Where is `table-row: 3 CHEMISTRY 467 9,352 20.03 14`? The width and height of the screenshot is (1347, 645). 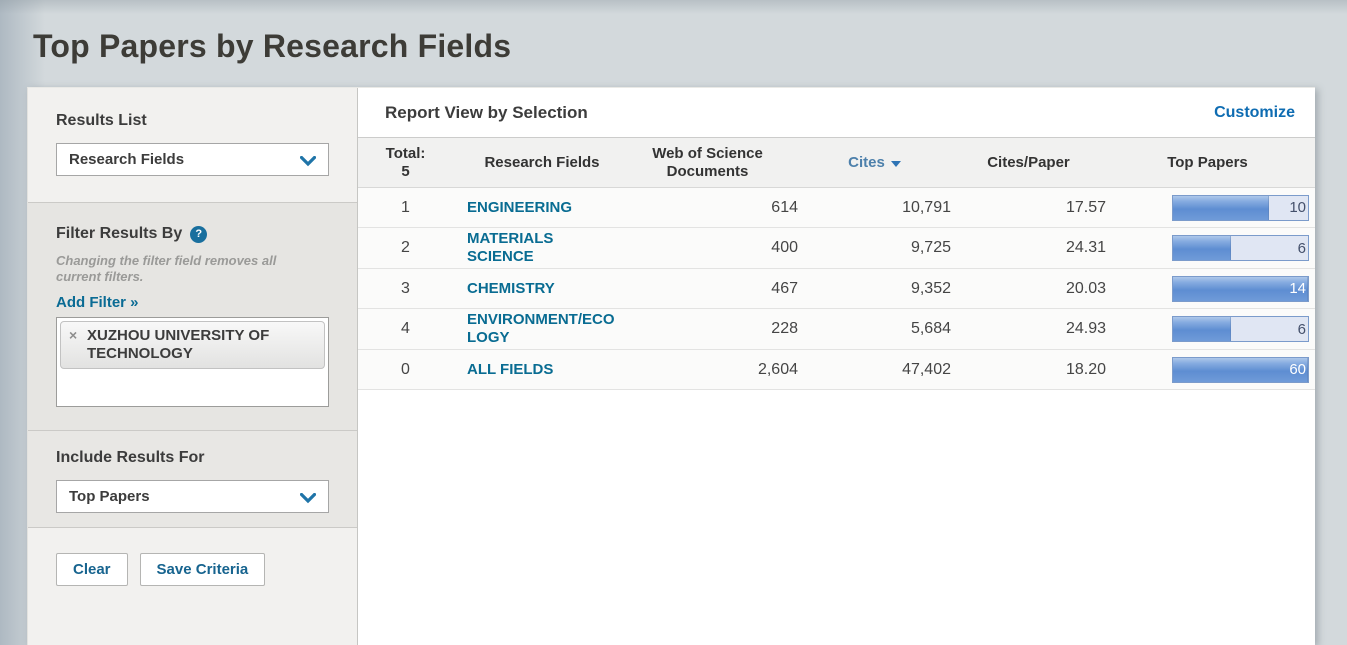
table-row: 3 CHEMISTRY 467 9,352 20.03 14 is located at coordinates (836, 289).